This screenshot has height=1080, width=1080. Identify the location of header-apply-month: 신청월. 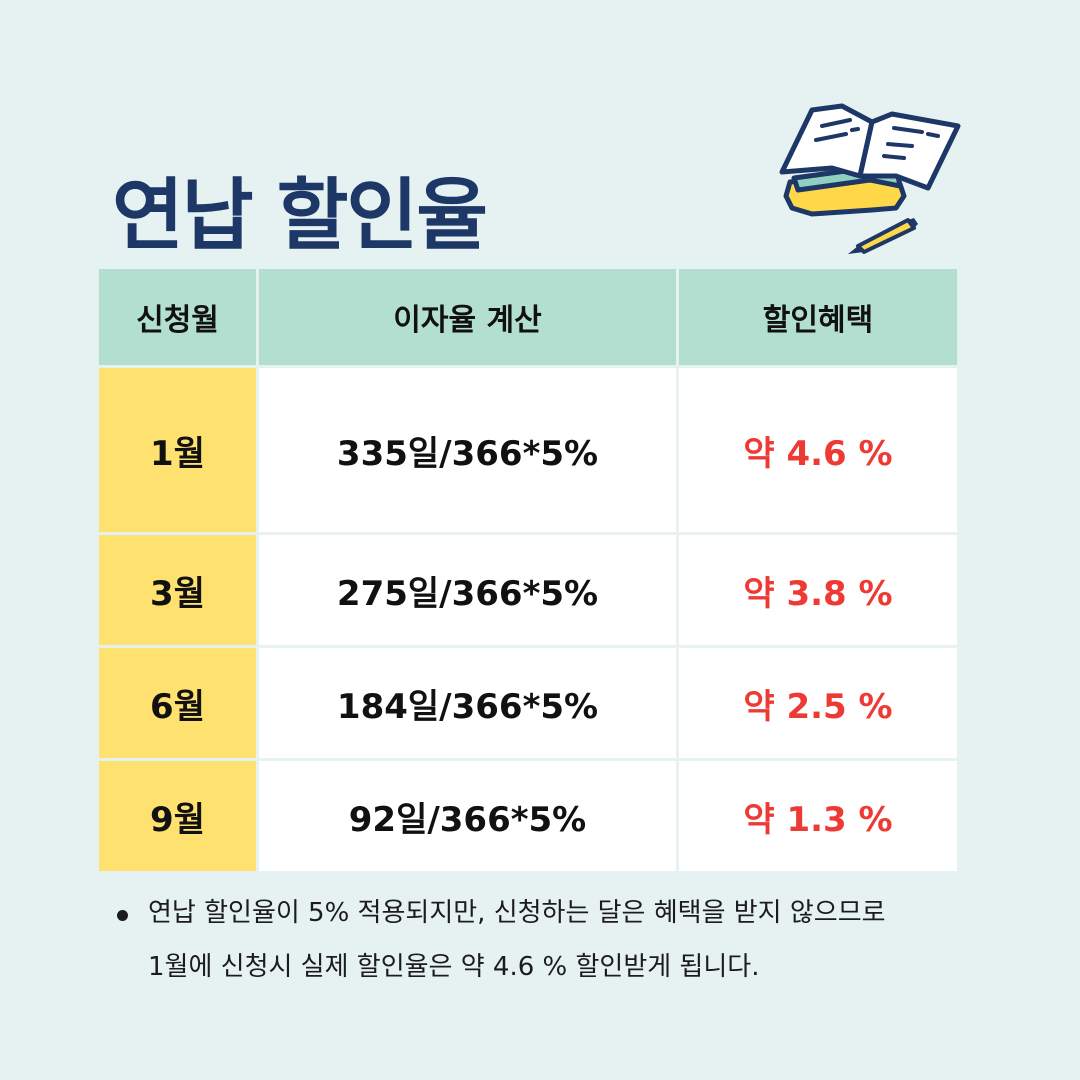
(177, 317).